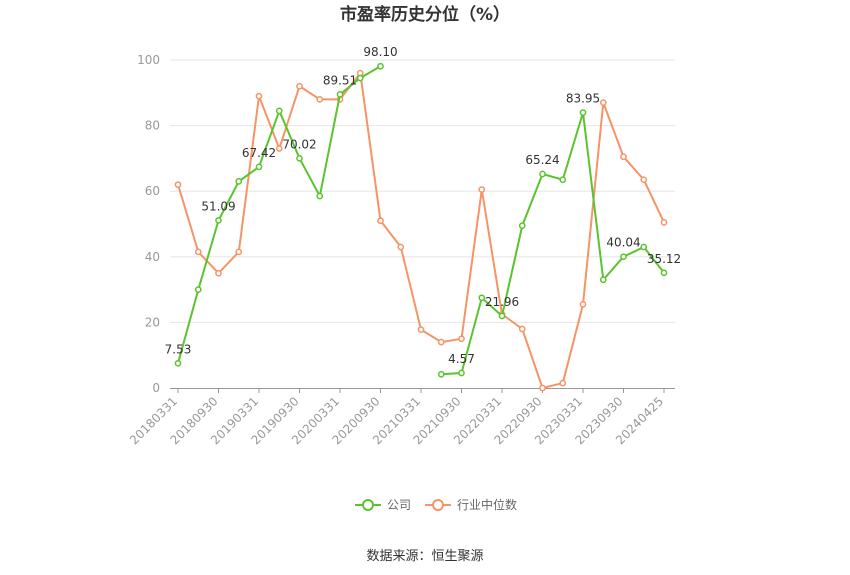 This screenshot has width=850, height=575. What do you see at coordinates (542, 160) in the screenshot?
I see `data-label: 65.24` at bounding box center [542, 160].